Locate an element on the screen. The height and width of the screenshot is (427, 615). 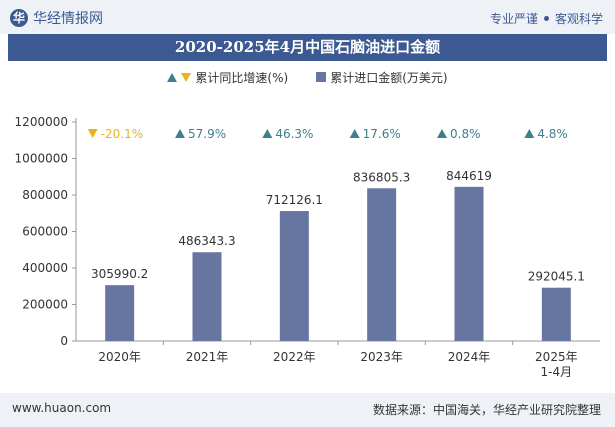
title-bar: 2020-2025年4月中国石脑油进口金额 is located at coordinates (307, 47).